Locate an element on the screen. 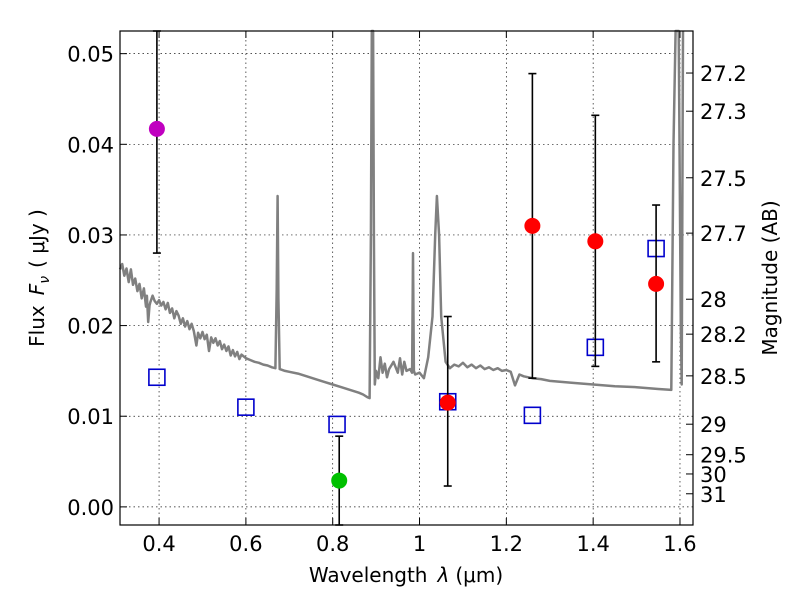  mag-tick-label: 31 is located at coordinates (713, 495).